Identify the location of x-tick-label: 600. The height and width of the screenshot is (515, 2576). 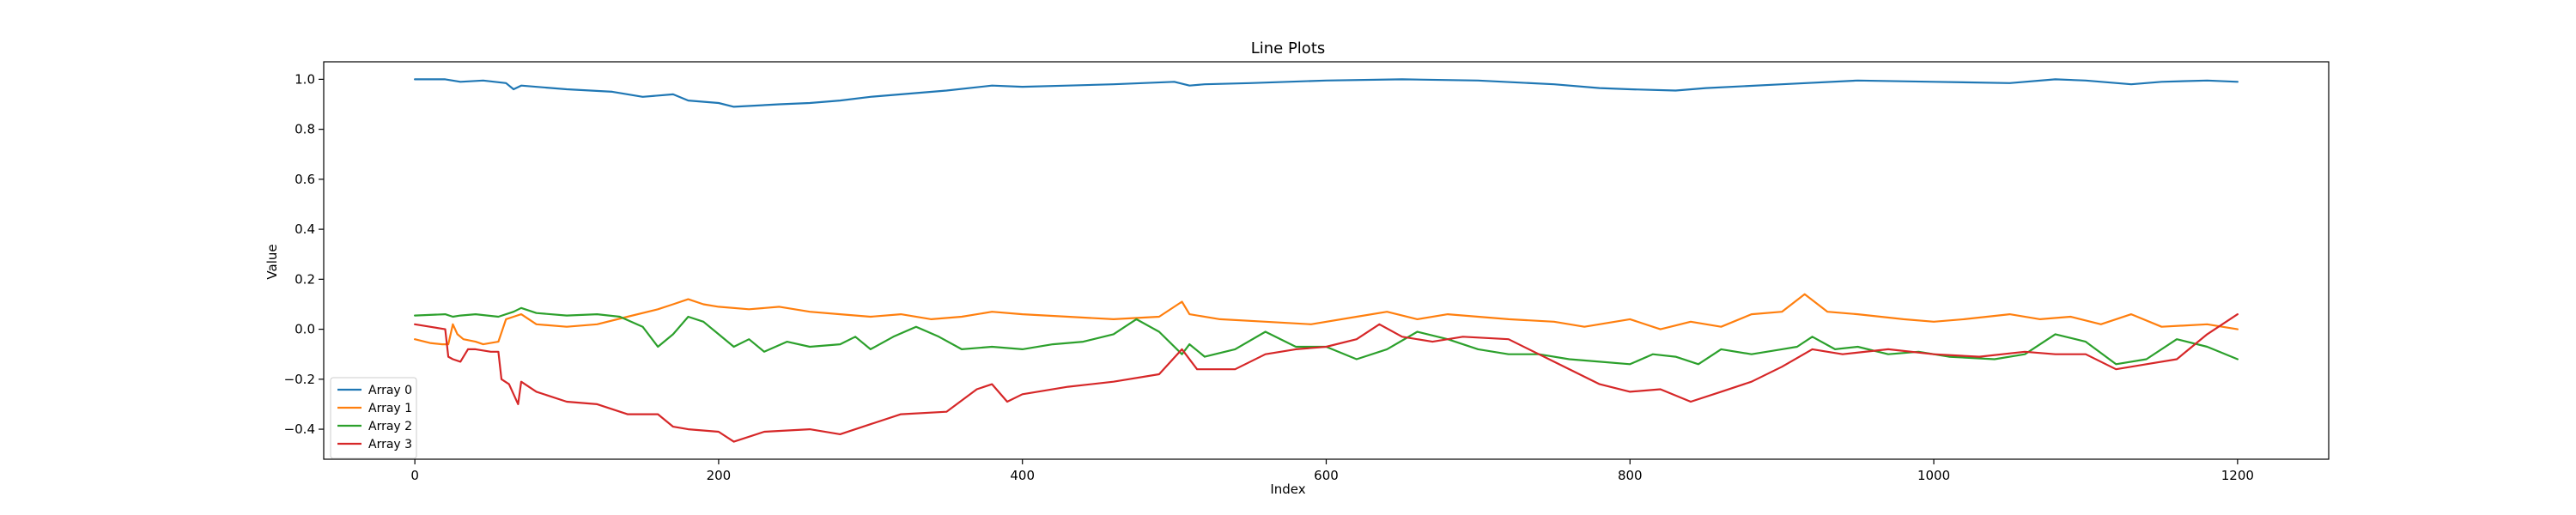
(1327, 475).